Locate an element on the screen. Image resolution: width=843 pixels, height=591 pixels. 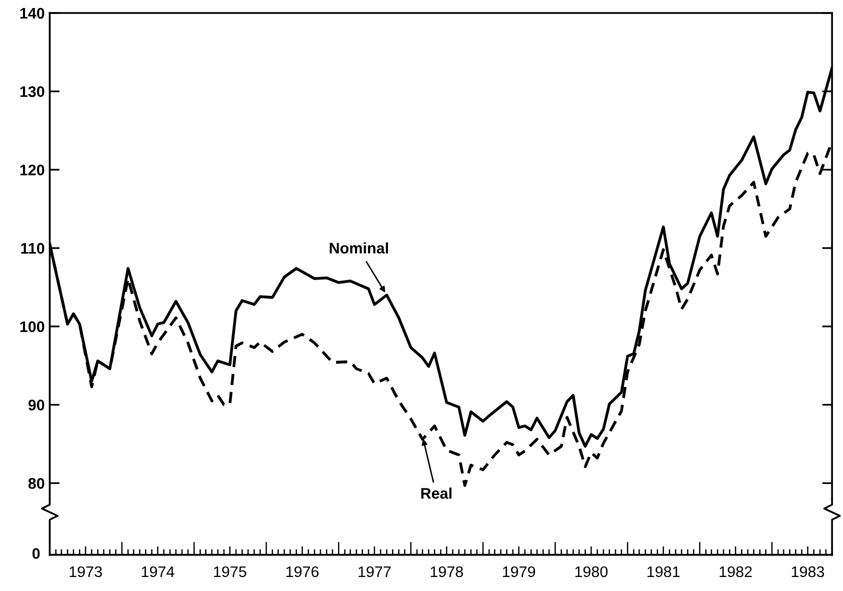
annotation: Real is located at coordinates (436, 493).